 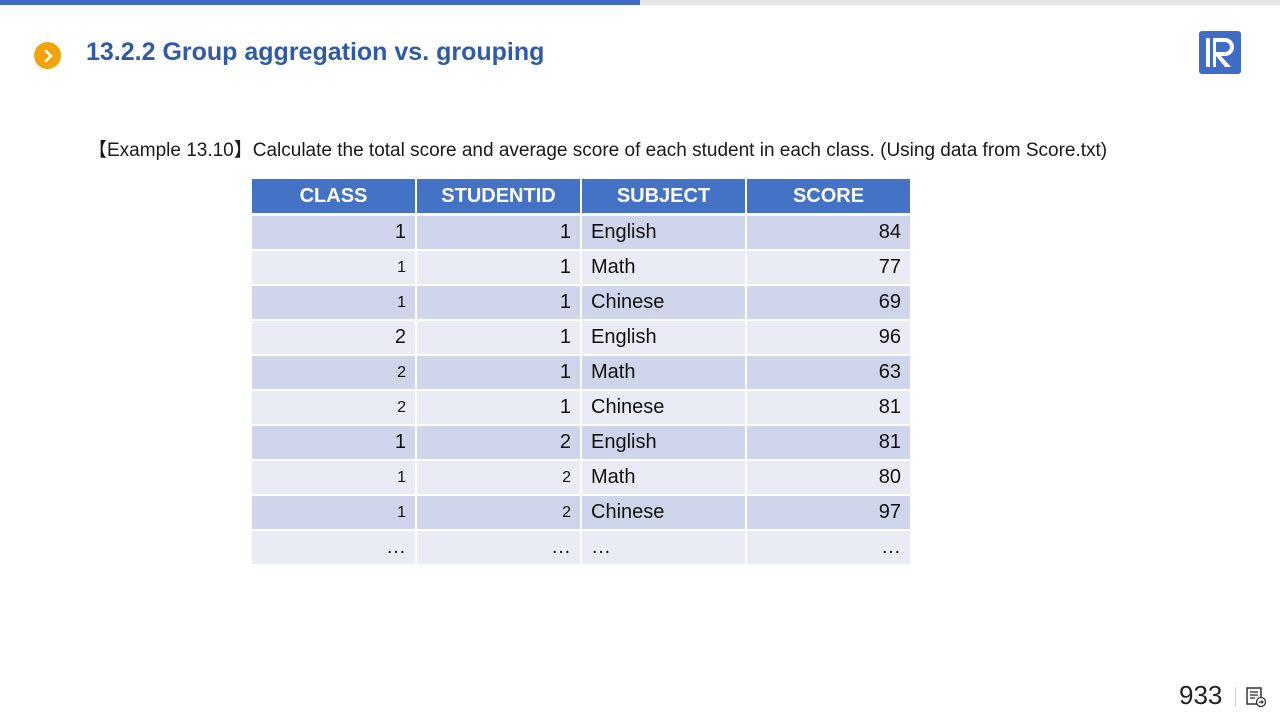 I want to click on column-header-subject: SUBJECT, so click(x=664, y=197).